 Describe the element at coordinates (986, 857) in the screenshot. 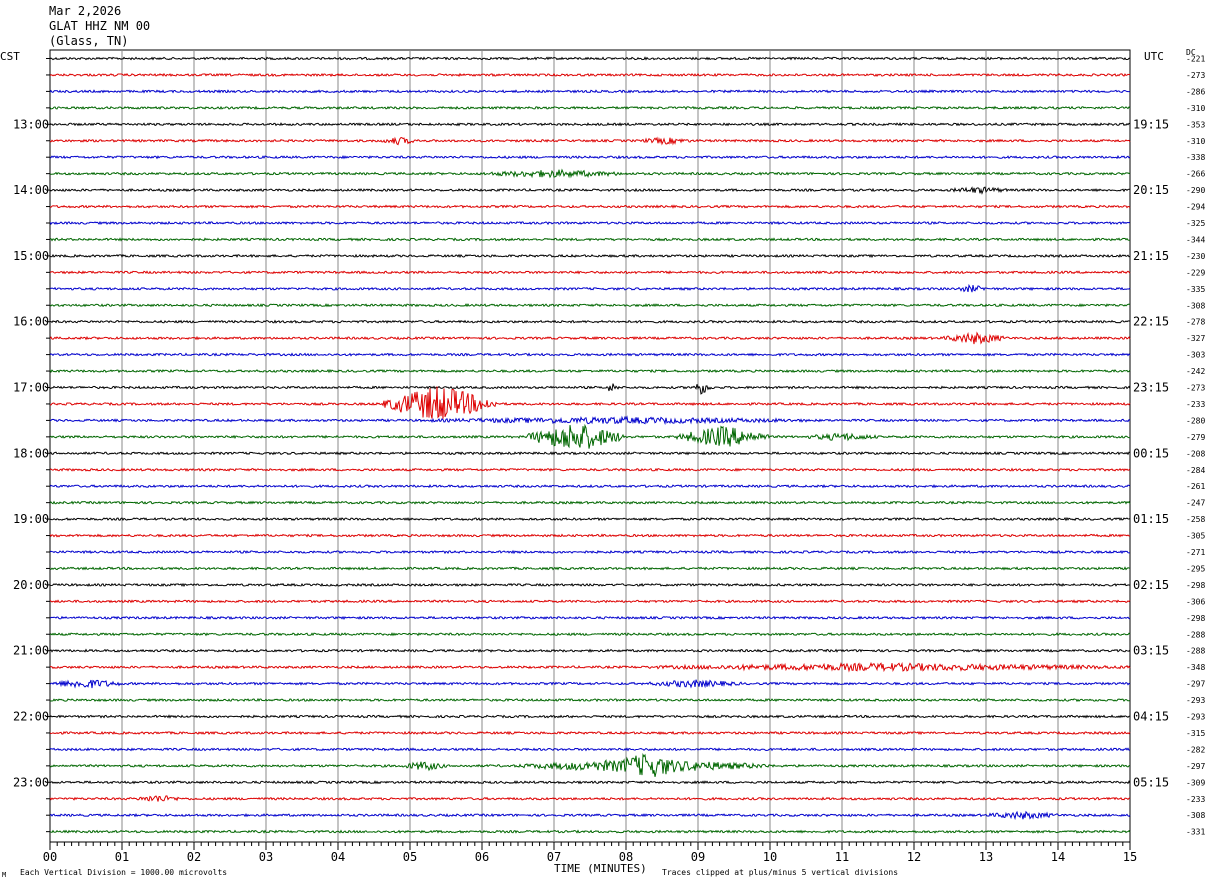

I see `x-tick-label: 13` at that location.